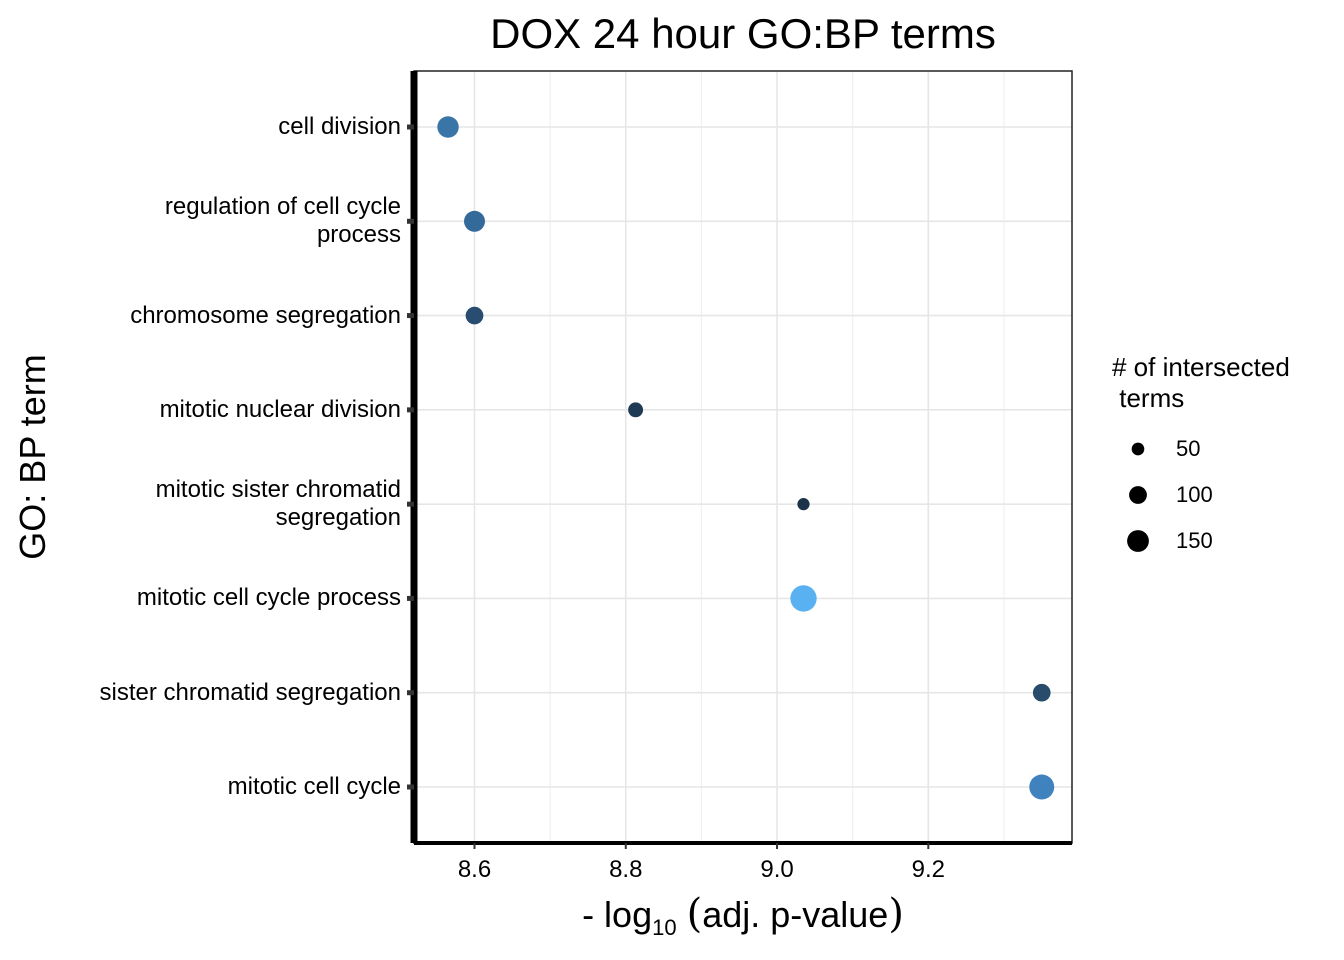 The image size is (1344, 960). Describe the element at coordinates (743, 33) in the screenshot. I see `chart-title: DOX 24 hour GO:BP terms` at that location.